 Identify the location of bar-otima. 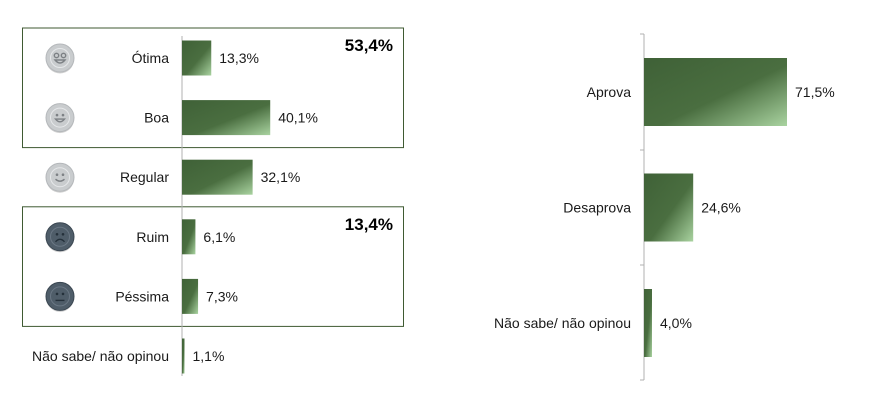
(197, 58).